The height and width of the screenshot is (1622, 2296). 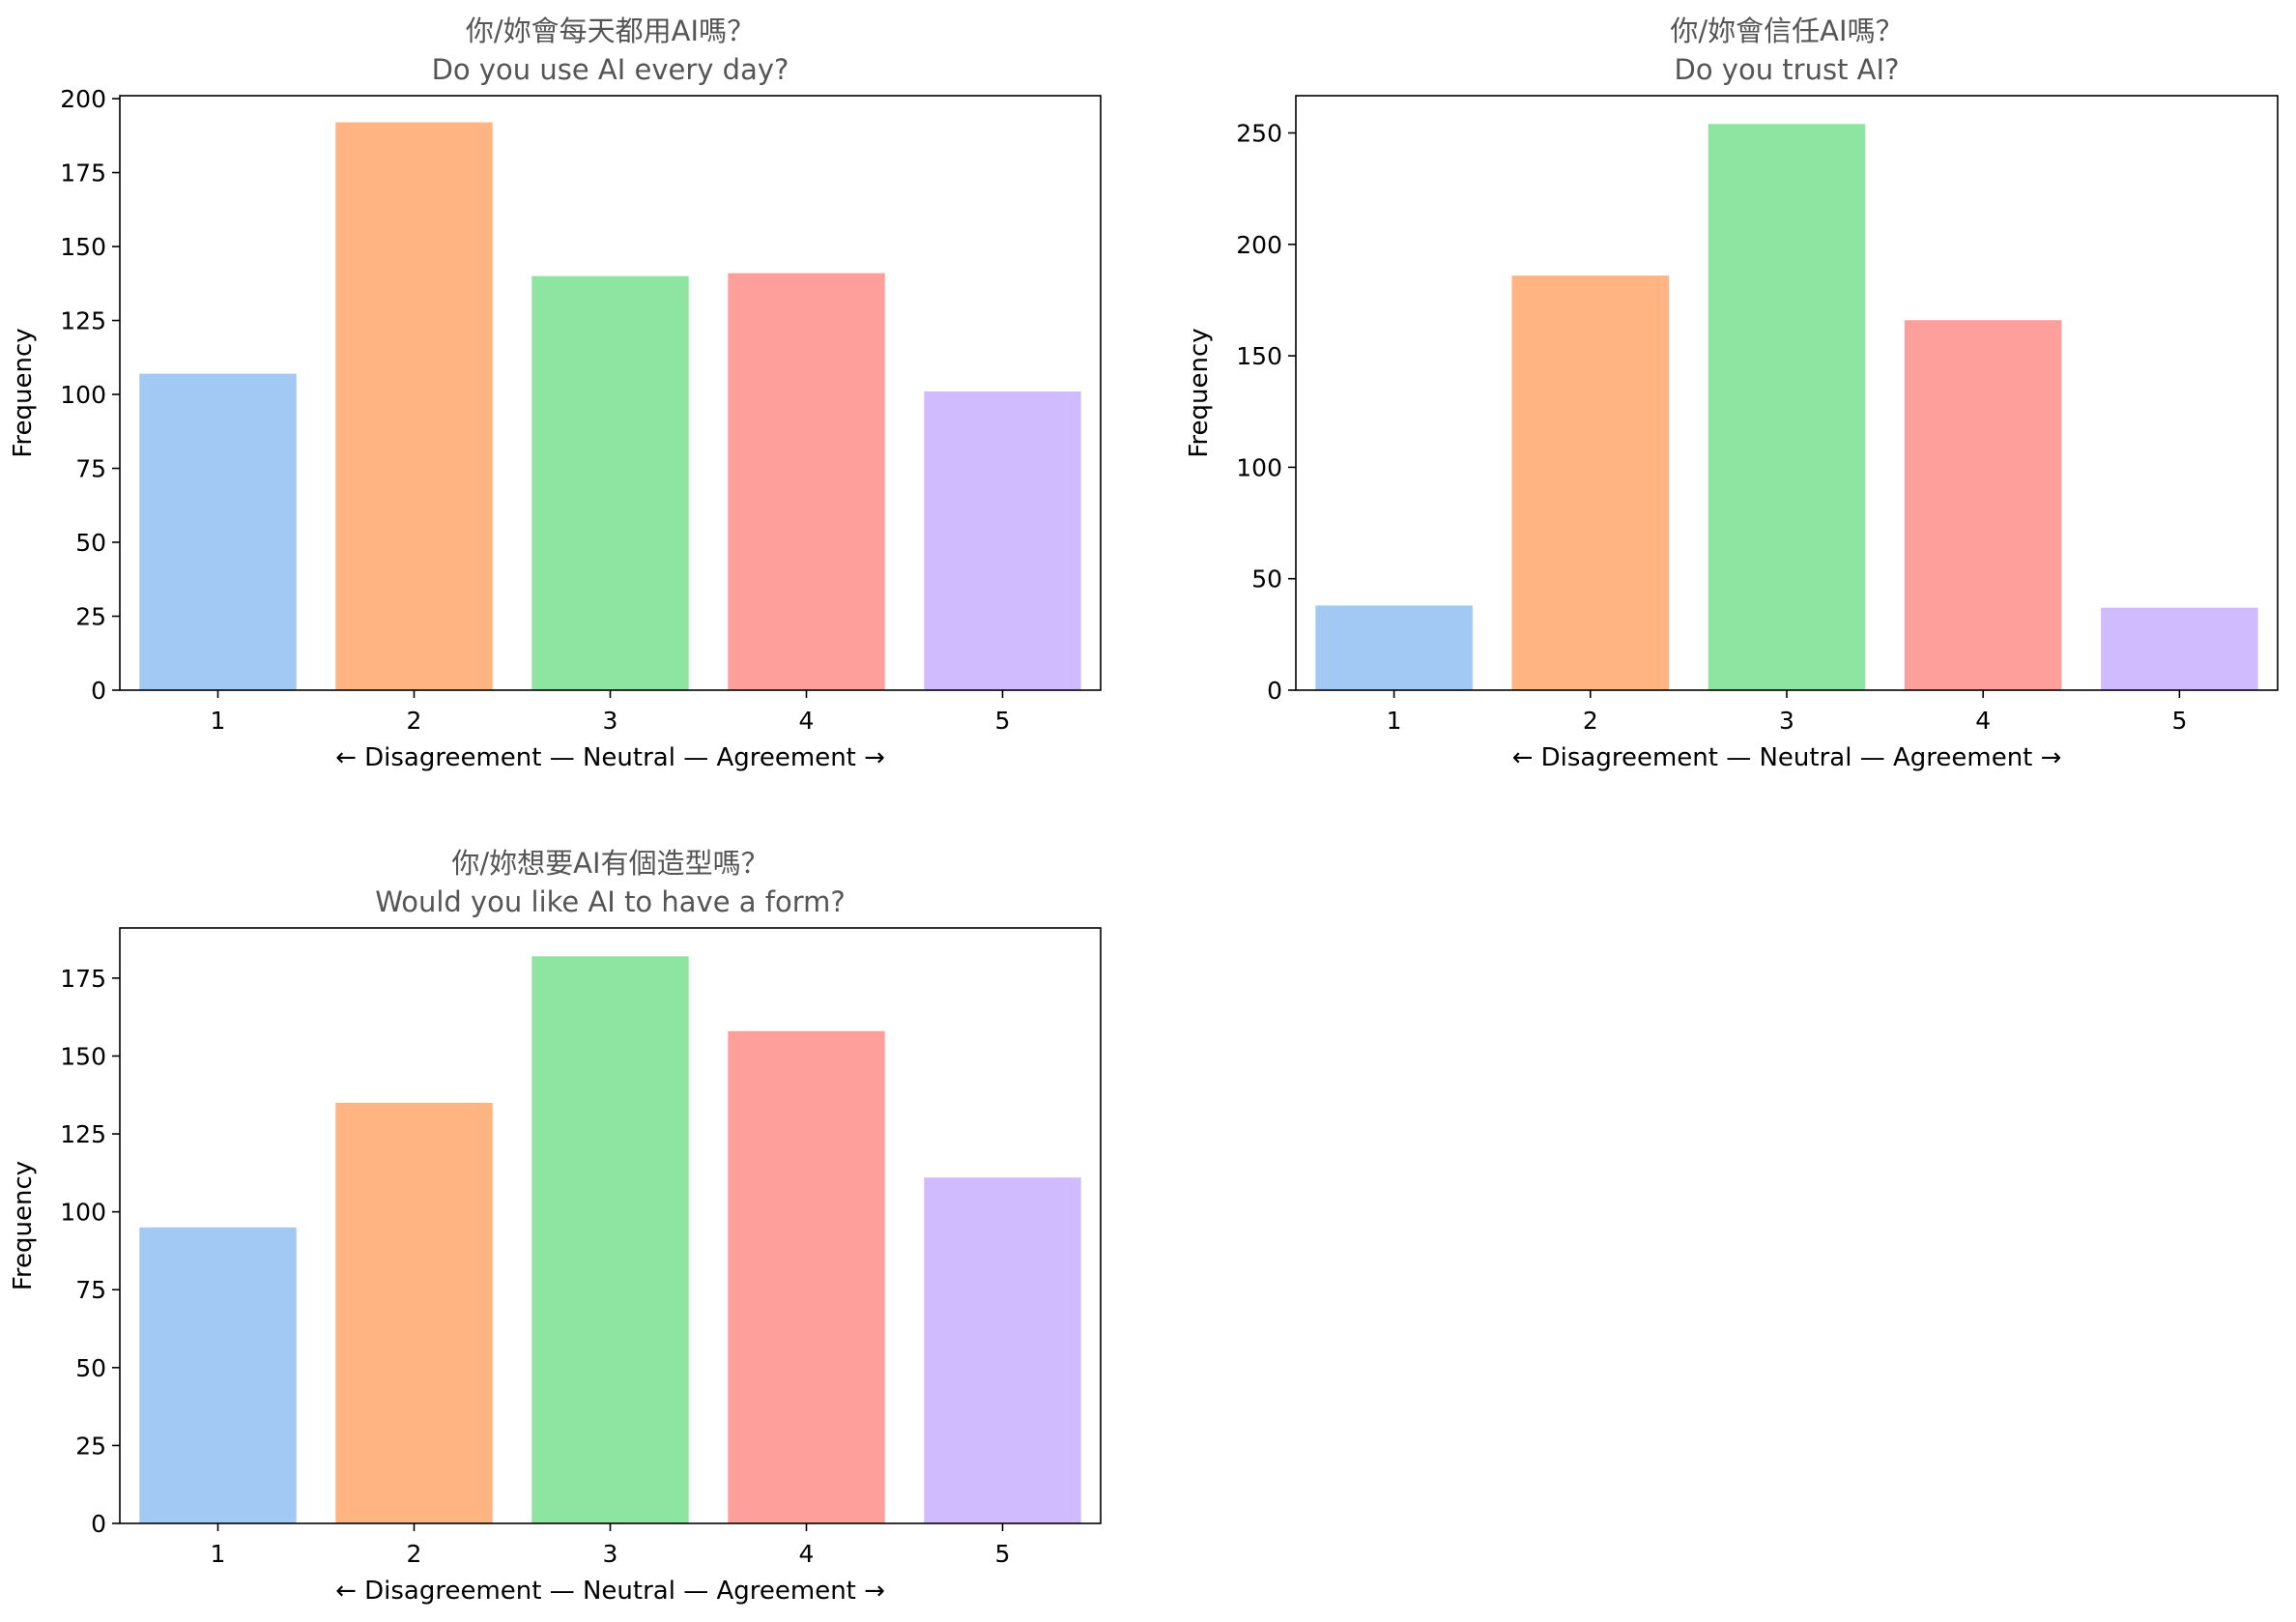 What do you see at coordinates (1259, 134) in the screenshot?
I see `y-tick-label: 250` at bounding box center [1259, 134].